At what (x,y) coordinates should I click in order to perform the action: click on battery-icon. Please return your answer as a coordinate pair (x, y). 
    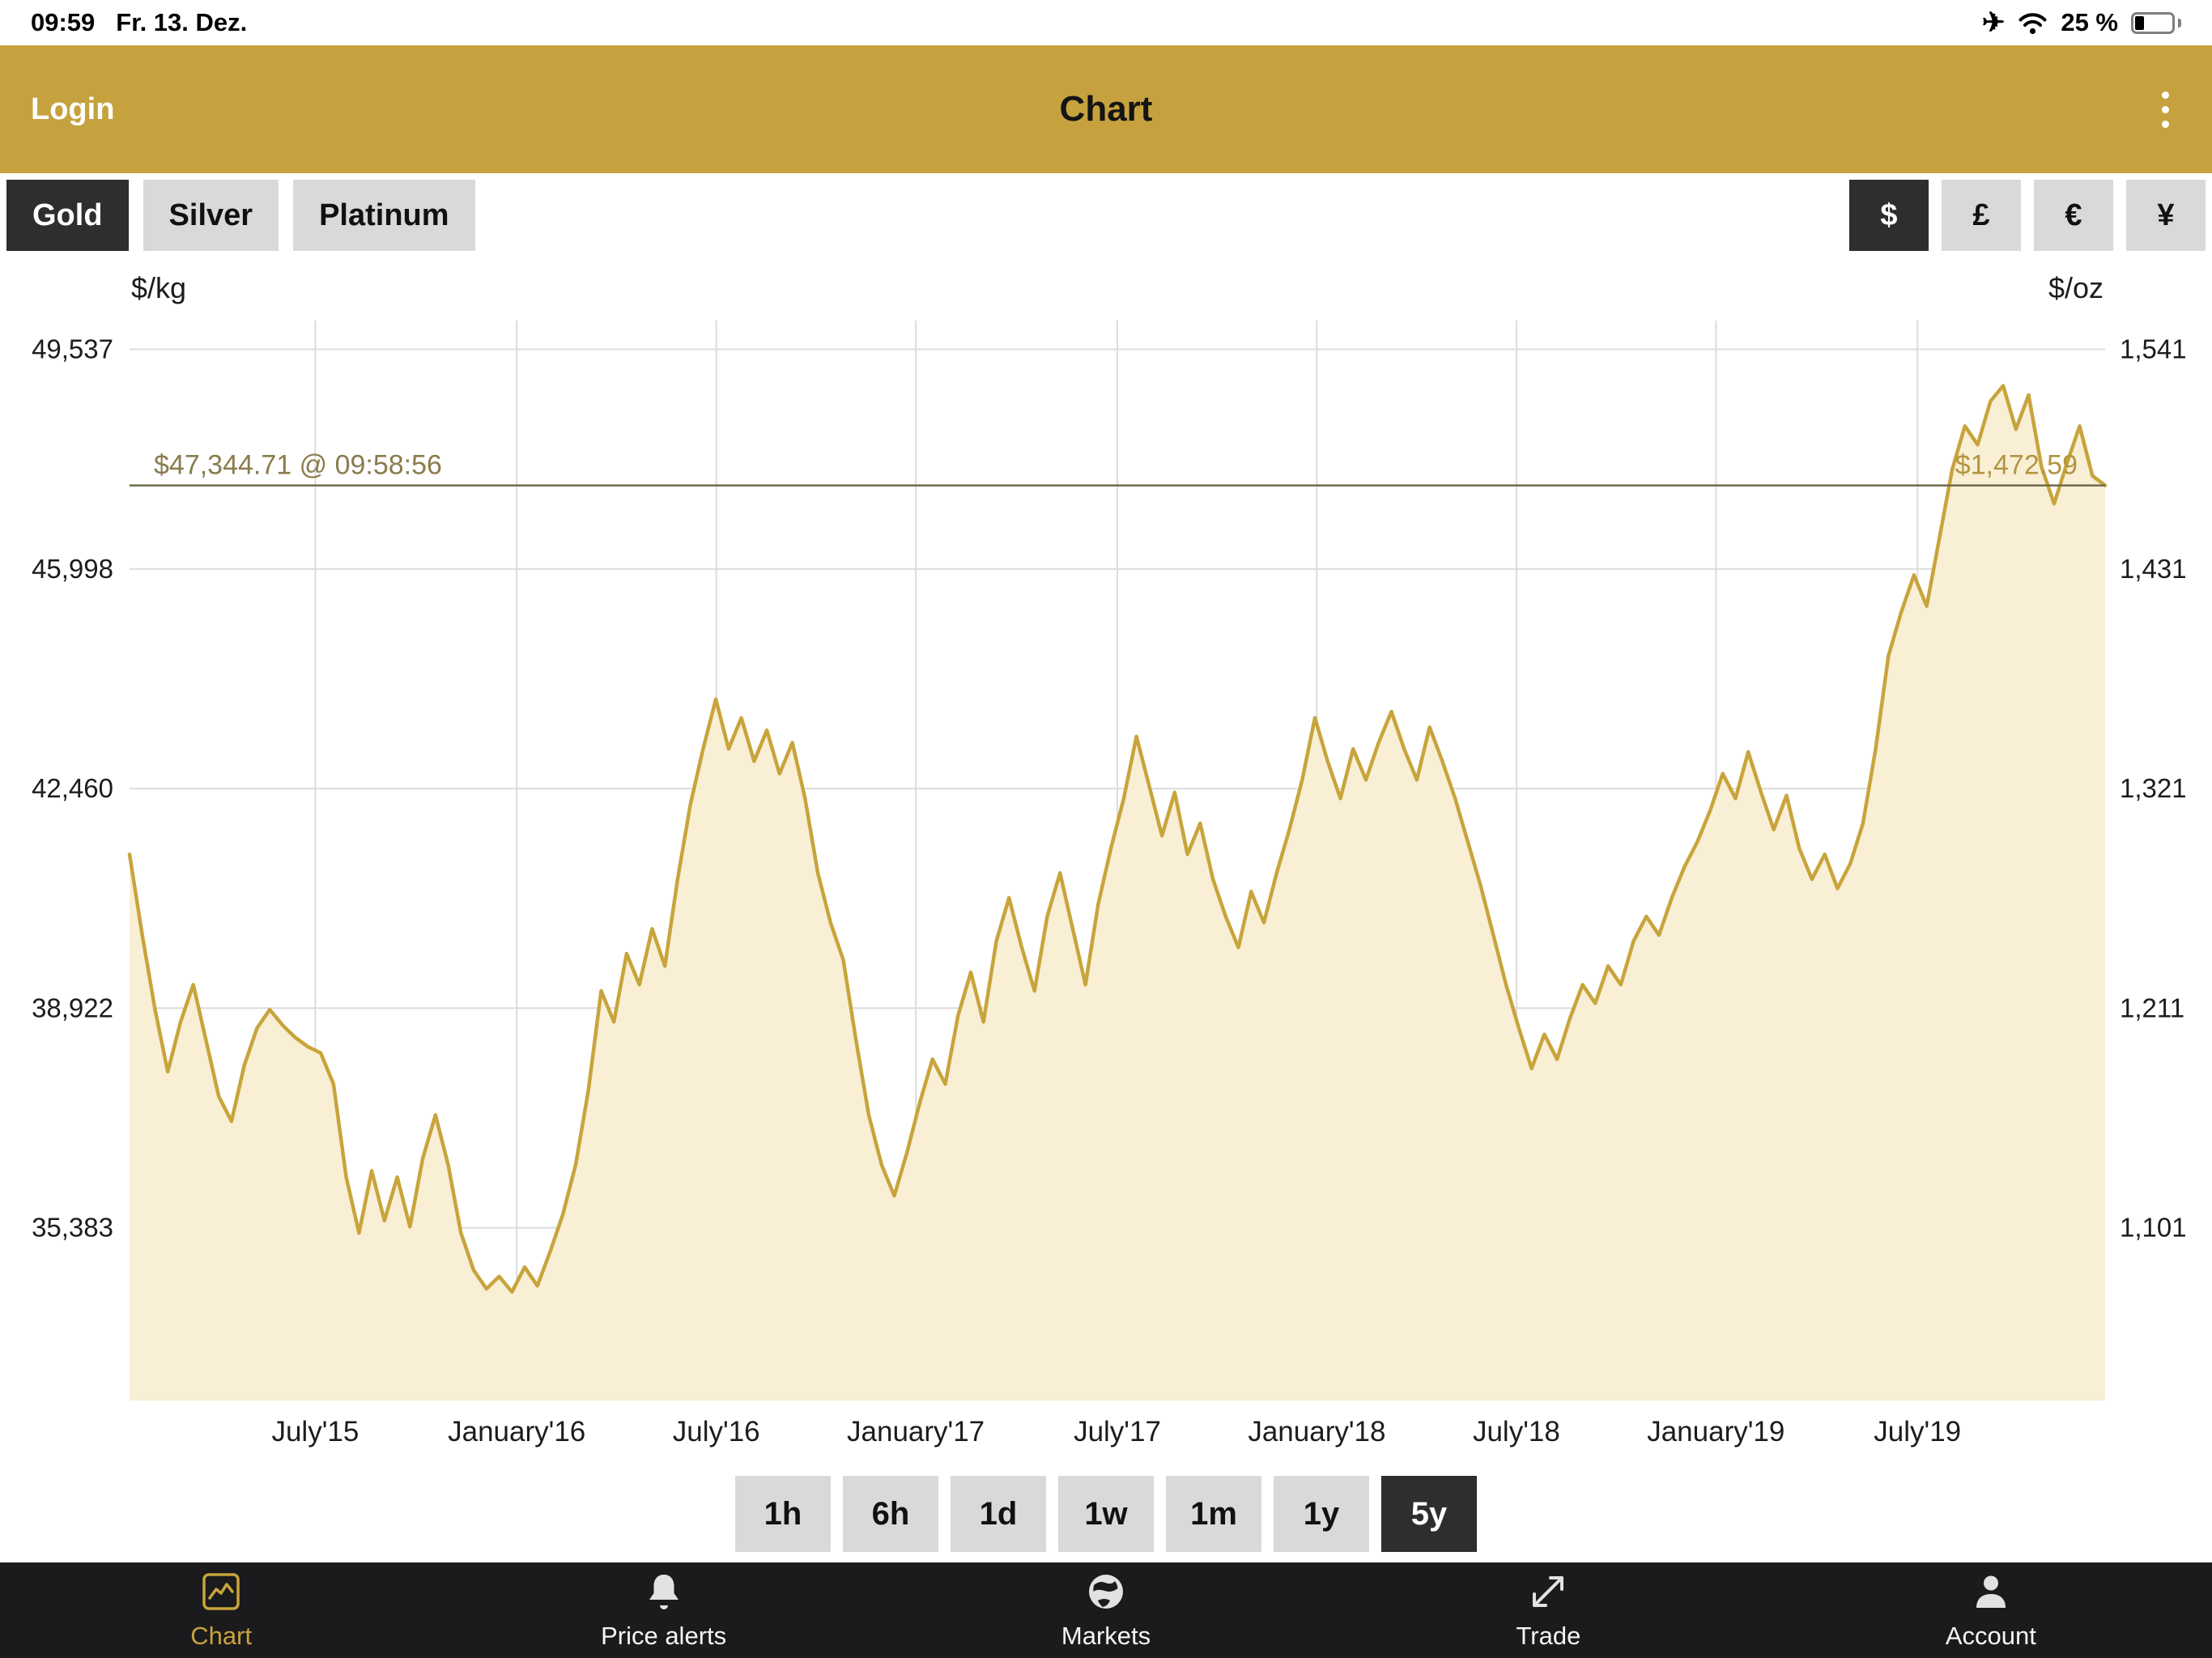
    Looking at the image, I should click on (2153, 22).